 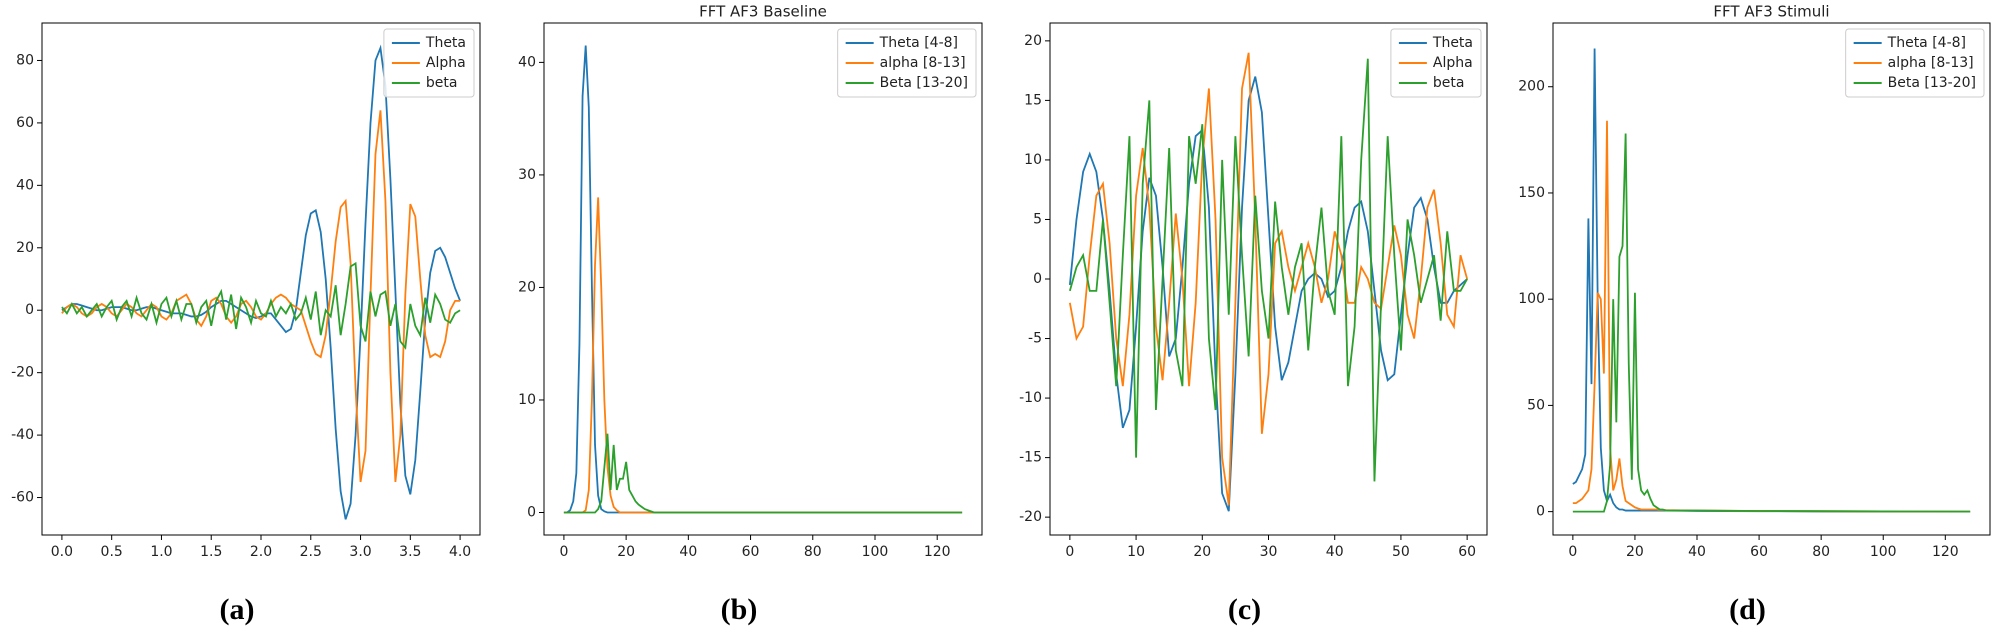 What do you see at coordinates (1531, 87) in the screenshot?
I see `y-tick-label: 200` at bounding box center [1531, 87].